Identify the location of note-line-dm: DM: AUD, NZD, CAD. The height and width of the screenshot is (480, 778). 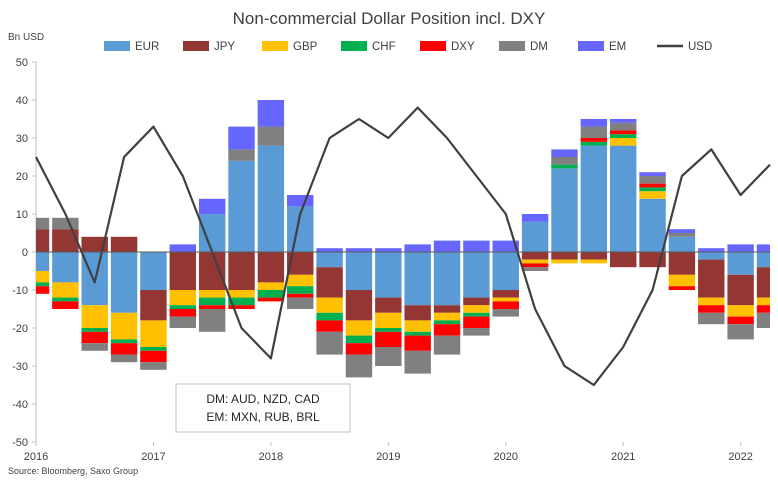
(263, 399).